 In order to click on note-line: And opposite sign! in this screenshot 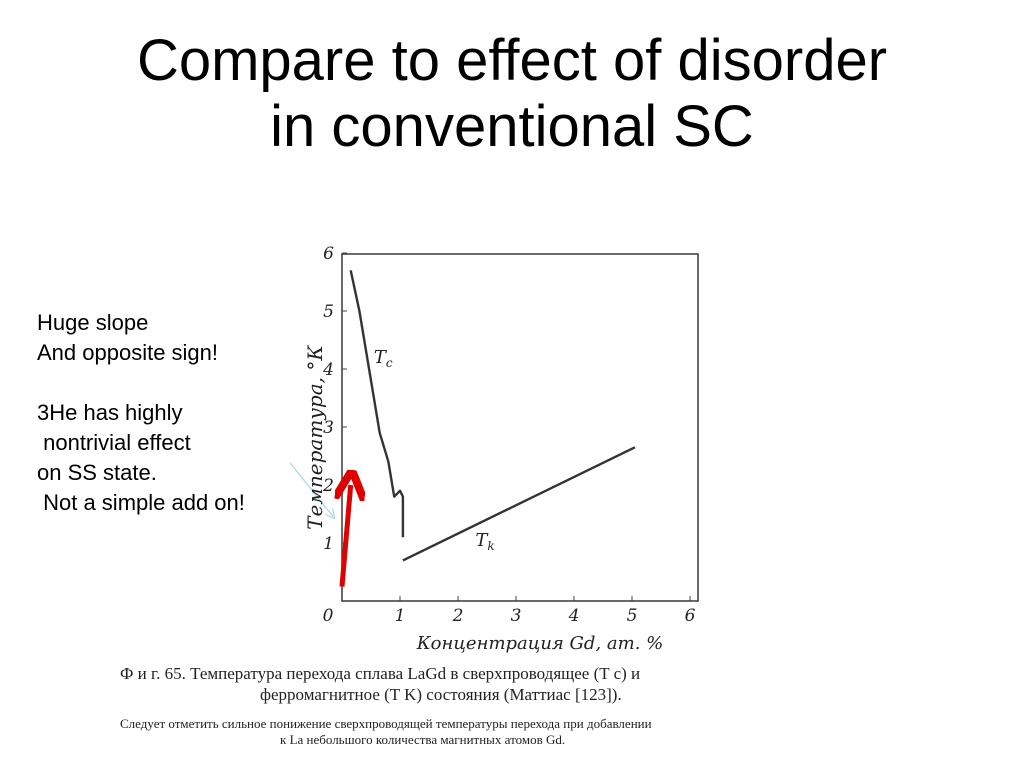, I will do `click(128, 352)`.